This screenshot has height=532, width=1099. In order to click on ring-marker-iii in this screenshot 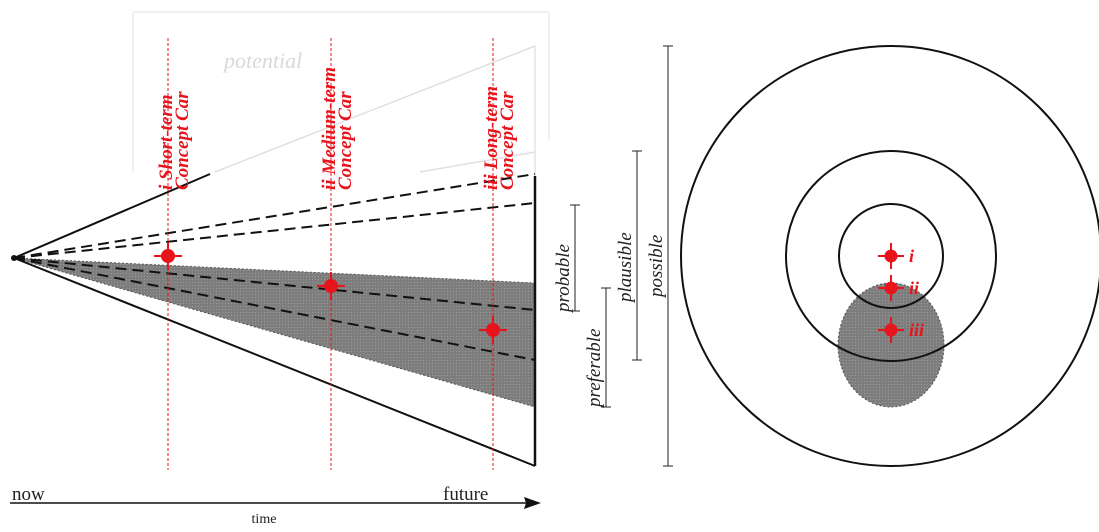, I will do `click(891, 330)`.